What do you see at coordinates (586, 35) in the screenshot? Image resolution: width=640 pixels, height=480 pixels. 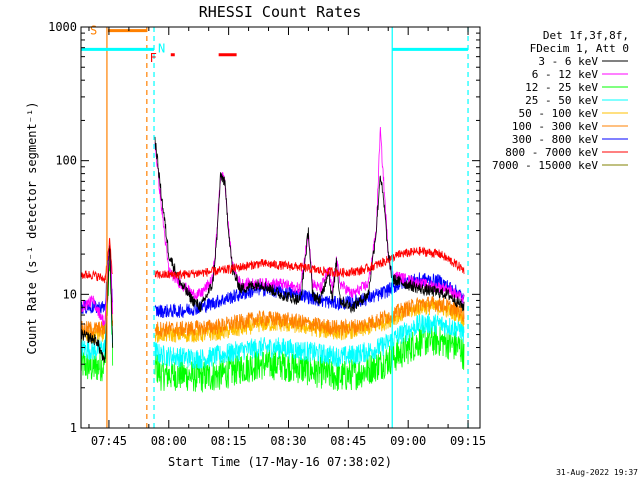 I see `legend-header: Det 1f,3f,8f,` at bounding box center [586, 35].